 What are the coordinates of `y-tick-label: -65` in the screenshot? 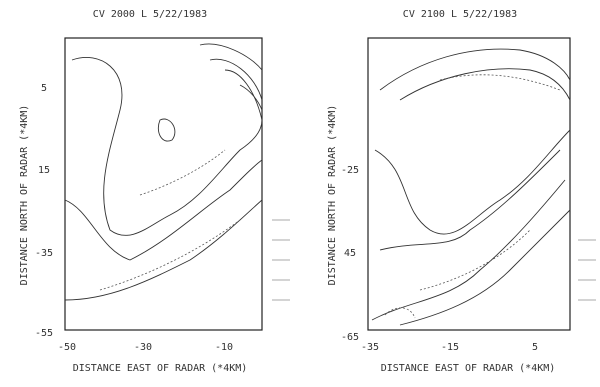 It's located at (350, 337).